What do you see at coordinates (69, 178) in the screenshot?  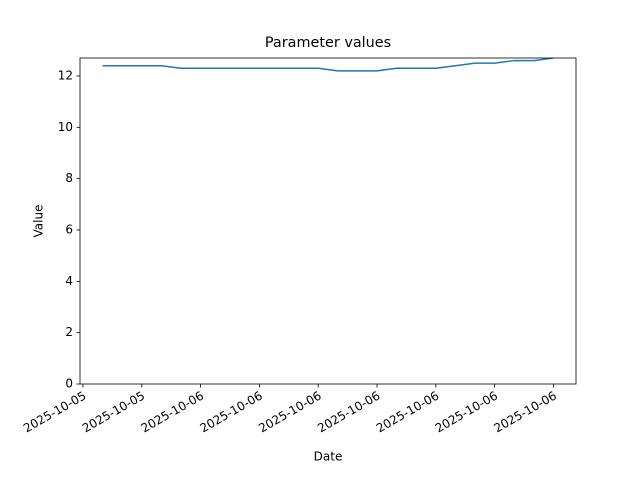 I see `y-tick-label: 8` at bounding box center [69, 178].